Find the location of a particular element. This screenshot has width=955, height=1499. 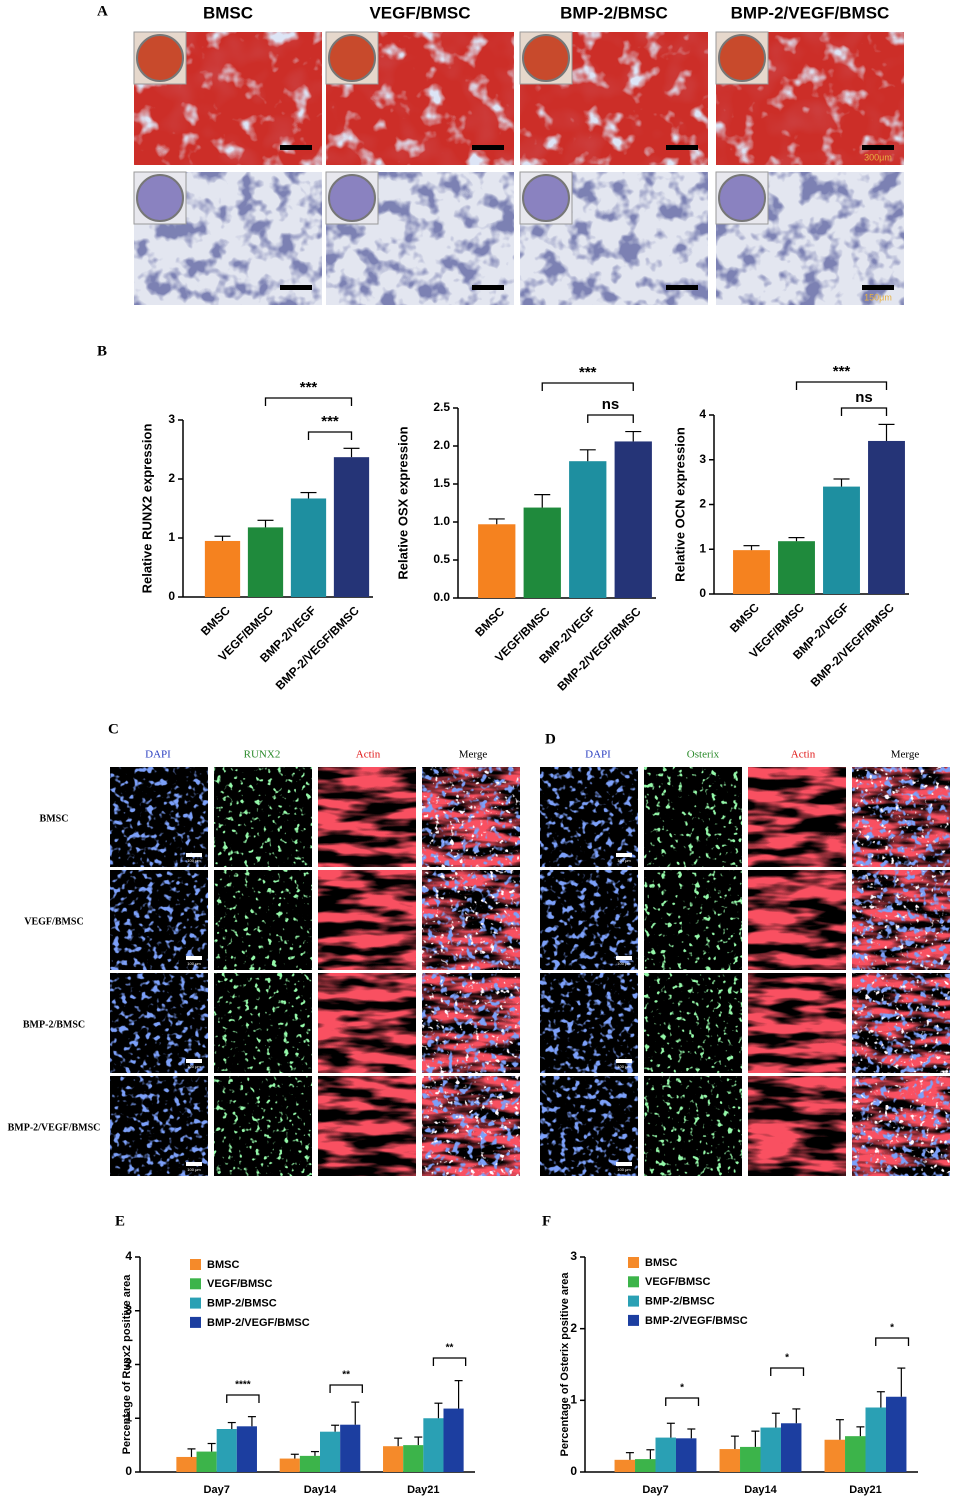

row-label: VEGF/BMSC is located at coordinates (53, 921).